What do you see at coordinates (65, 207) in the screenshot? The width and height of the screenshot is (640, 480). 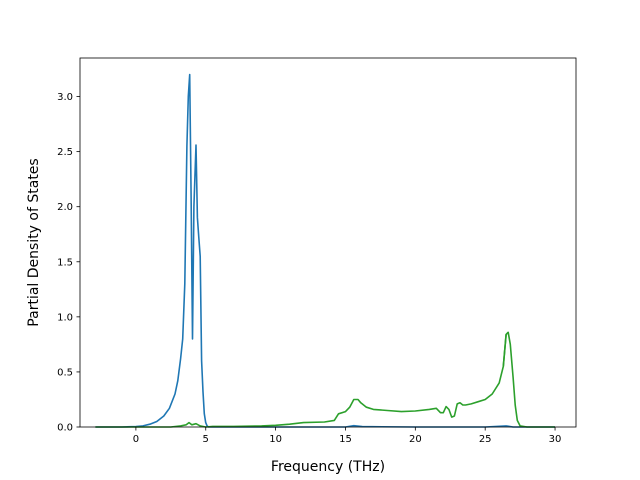 I see `y-tick-label: 2.0` at bounding box center [65, 207].